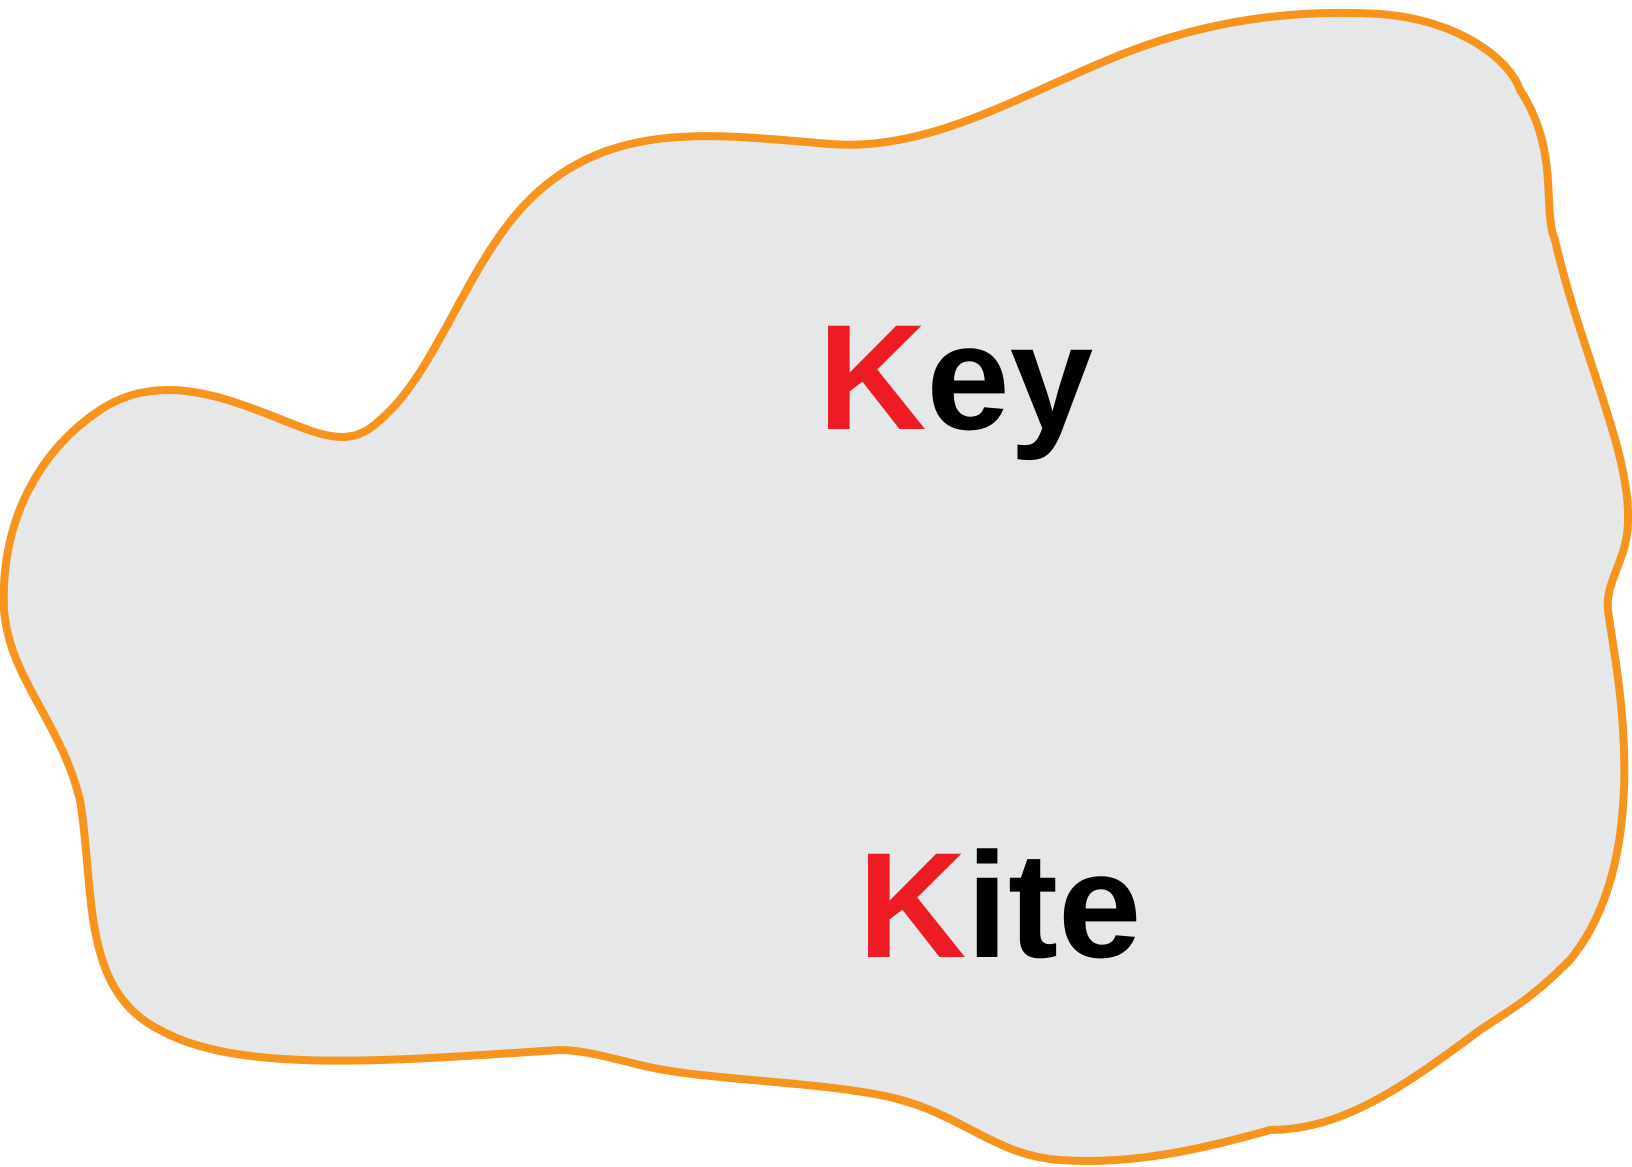  What do you see at coordinates (872, 377) in the screenshot?
I see `word-key-initial-letter: K` at bounding box center [872, 377].